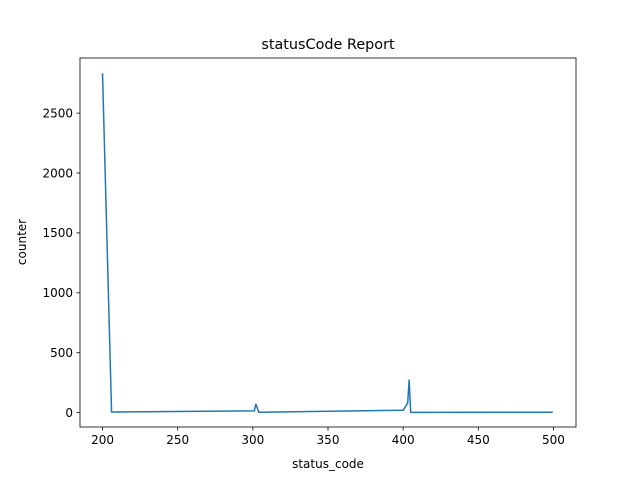  Describe the element at coordinates (57, 113) in the screenshot. I see `y-tick-label: 2500` at that location.